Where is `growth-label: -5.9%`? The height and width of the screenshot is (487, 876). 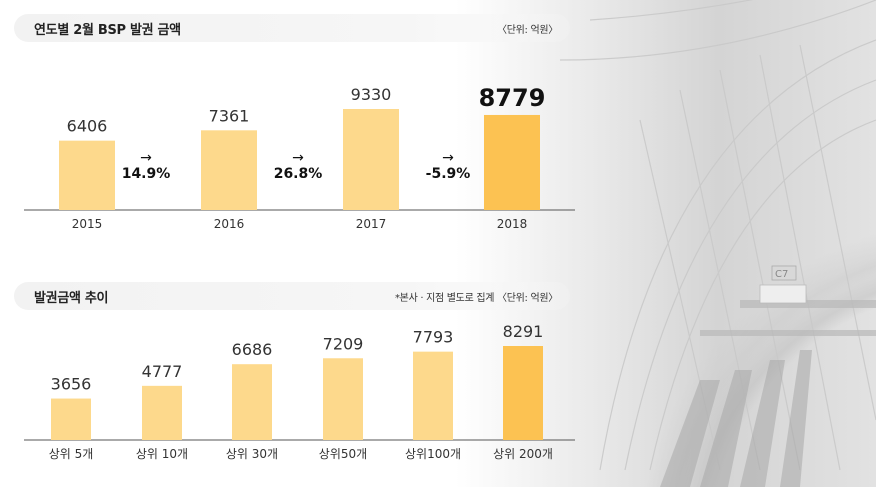
growth-label: -5.9% is located at coordinates (448, 174).